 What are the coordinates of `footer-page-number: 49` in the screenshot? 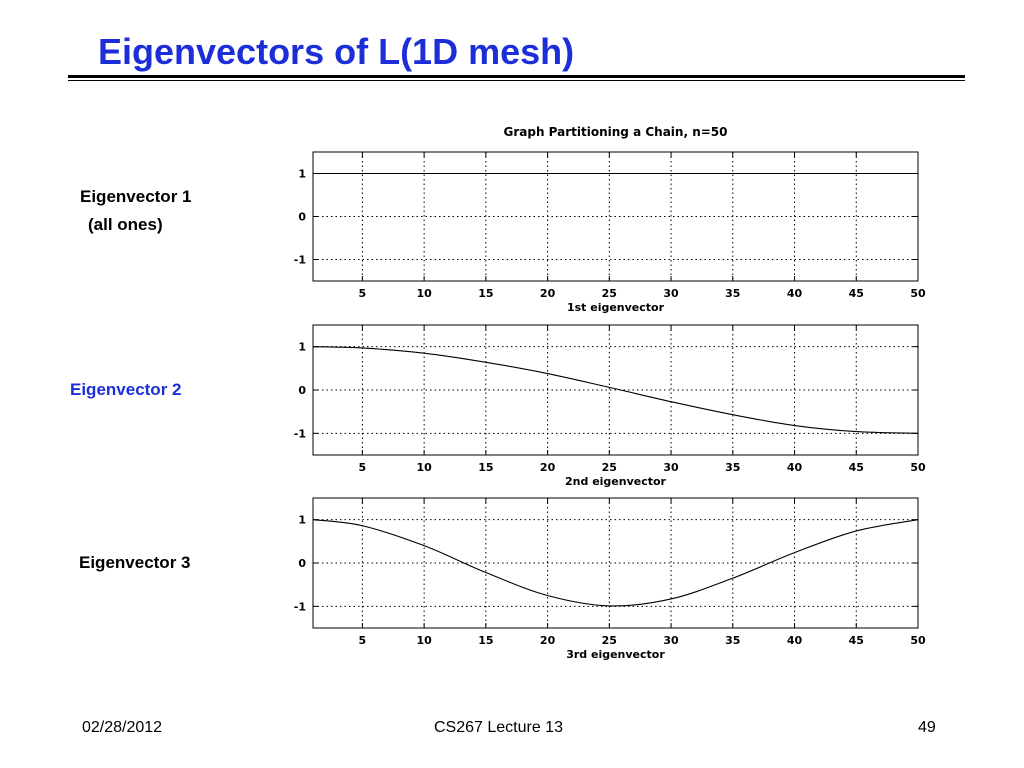 It's located at (927, 727).